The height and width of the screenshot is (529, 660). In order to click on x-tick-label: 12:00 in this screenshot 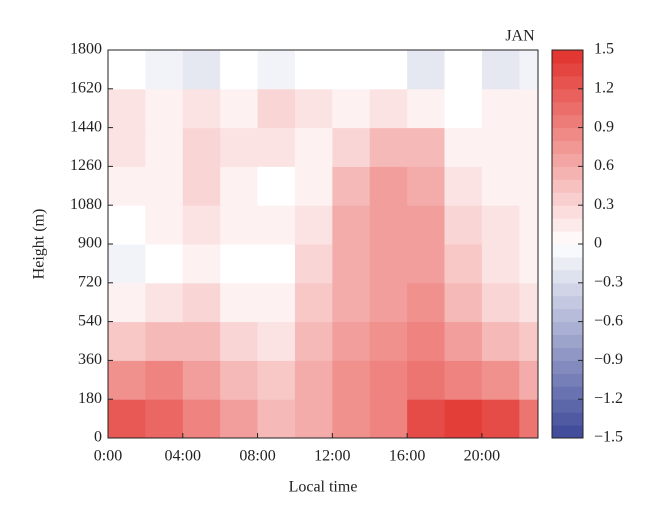, I will do `click(332, 456)`.